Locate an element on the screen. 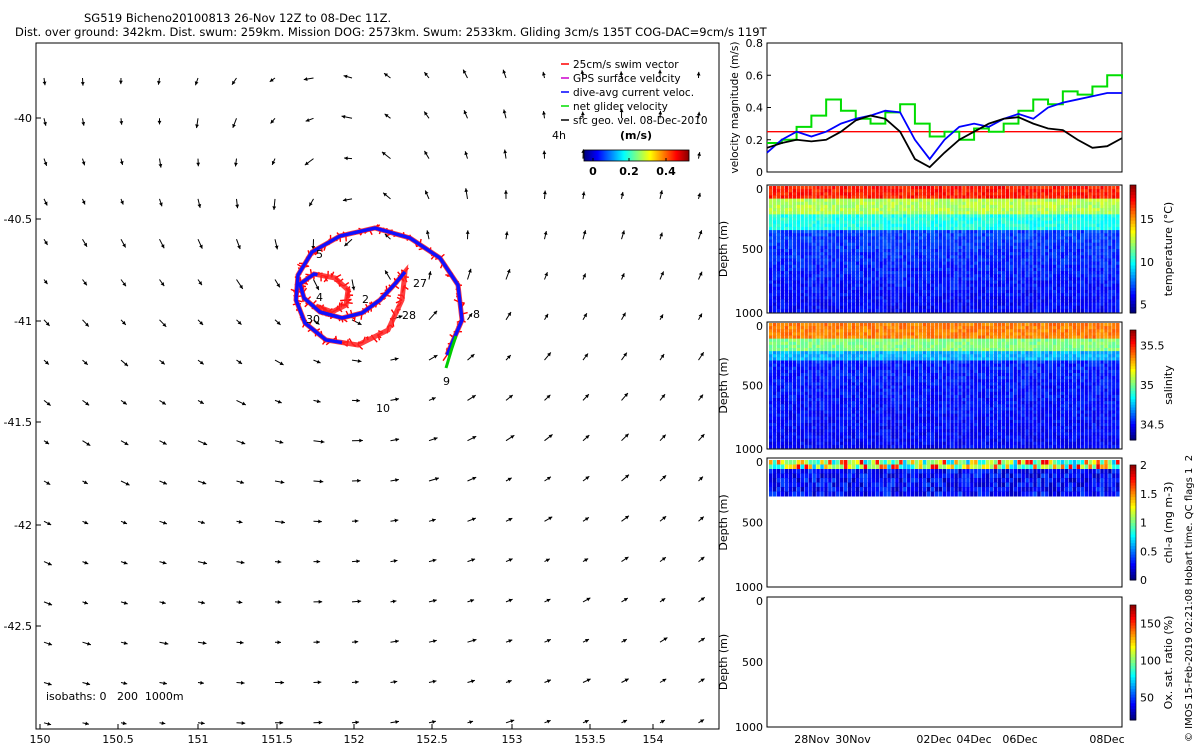 This screenshot has height=750, width=1200. legend-entry: dive-avg current veloc. is located at coordinates (633, 93).